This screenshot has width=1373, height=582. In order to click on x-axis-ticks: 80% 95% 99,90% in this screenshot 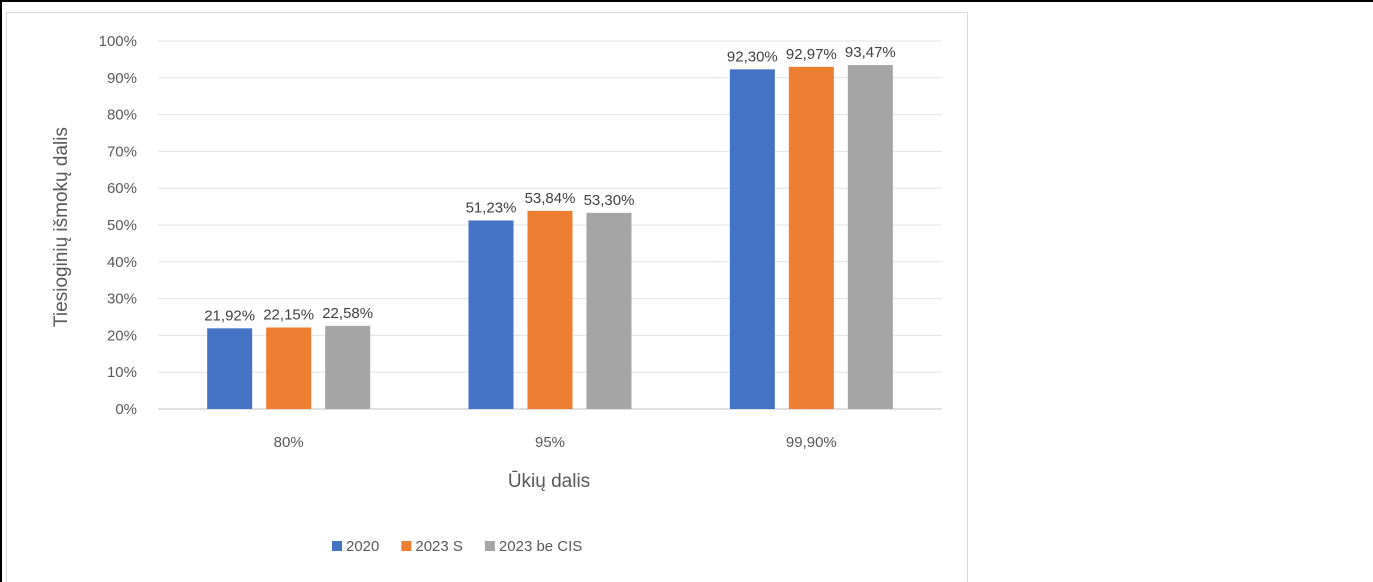, I will do `click(555, 442)`.